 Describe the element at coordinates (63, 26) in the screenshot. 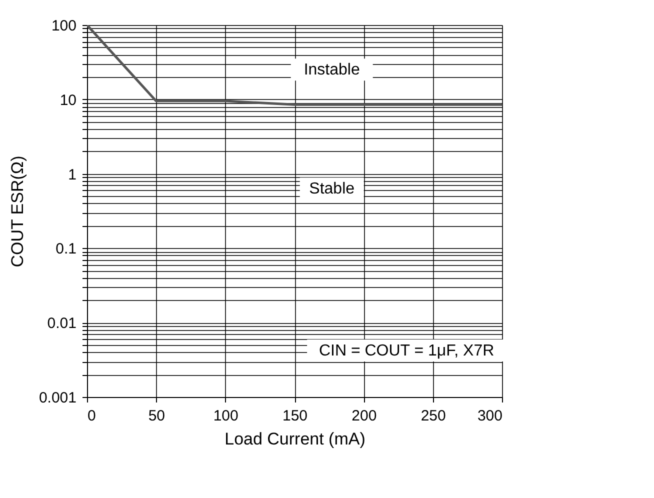

I see `y-tick-label: 100` at that location.